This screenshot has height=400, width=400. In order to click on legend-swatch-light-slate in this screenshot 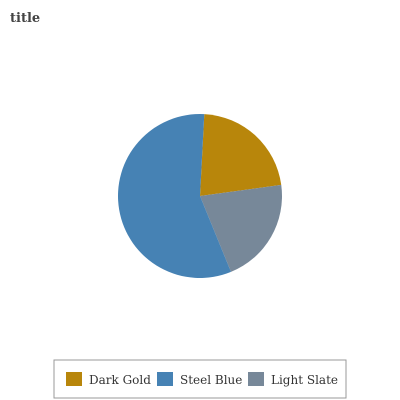, I will do `click(256, 379)`.